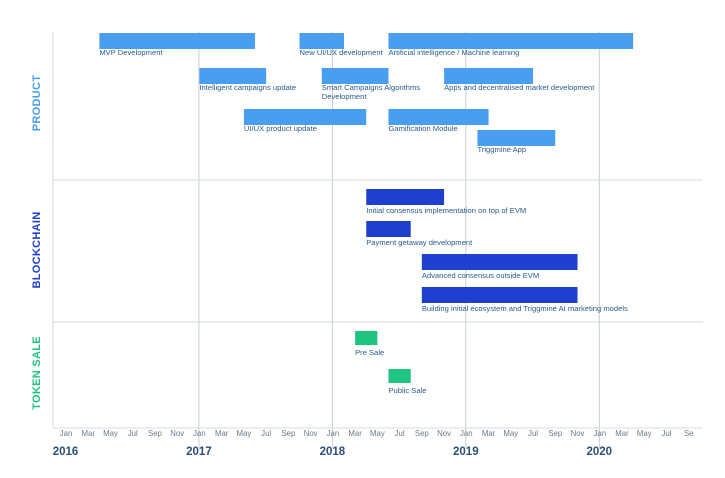 This screenshot has height=478, width=725. What do you see at coordinates (280, 128) in the screenshot?
I see `task-label-ui-ux-product-update: UI/UX product update` at bounding box center [280, 128].